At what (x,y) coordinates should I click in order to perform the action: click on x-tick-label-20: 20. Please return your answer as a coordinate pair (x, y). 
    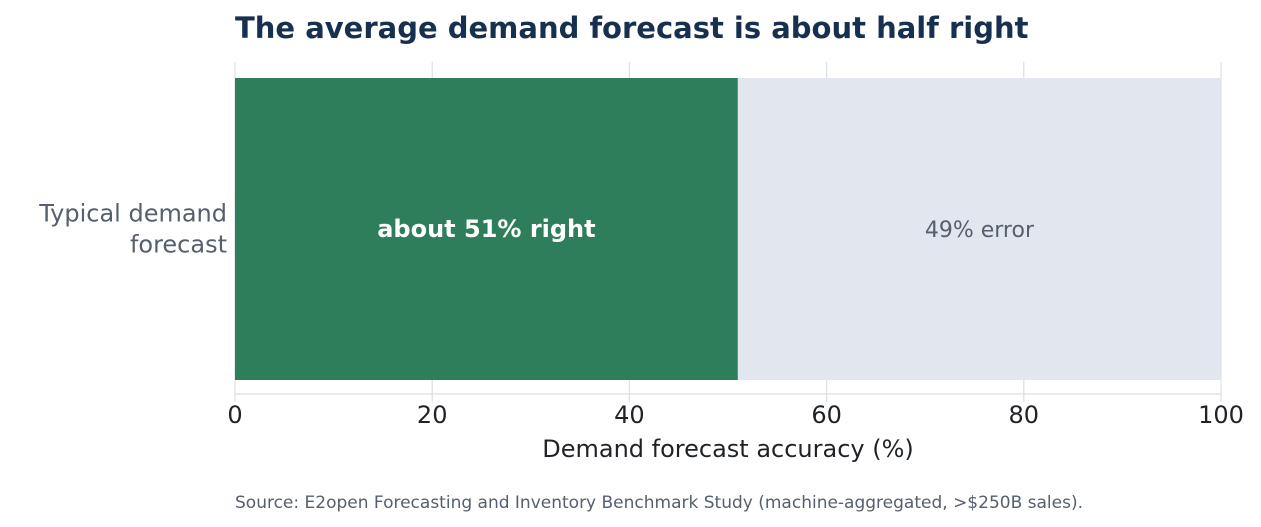
    Looking at the image, I should click on (432, 415).